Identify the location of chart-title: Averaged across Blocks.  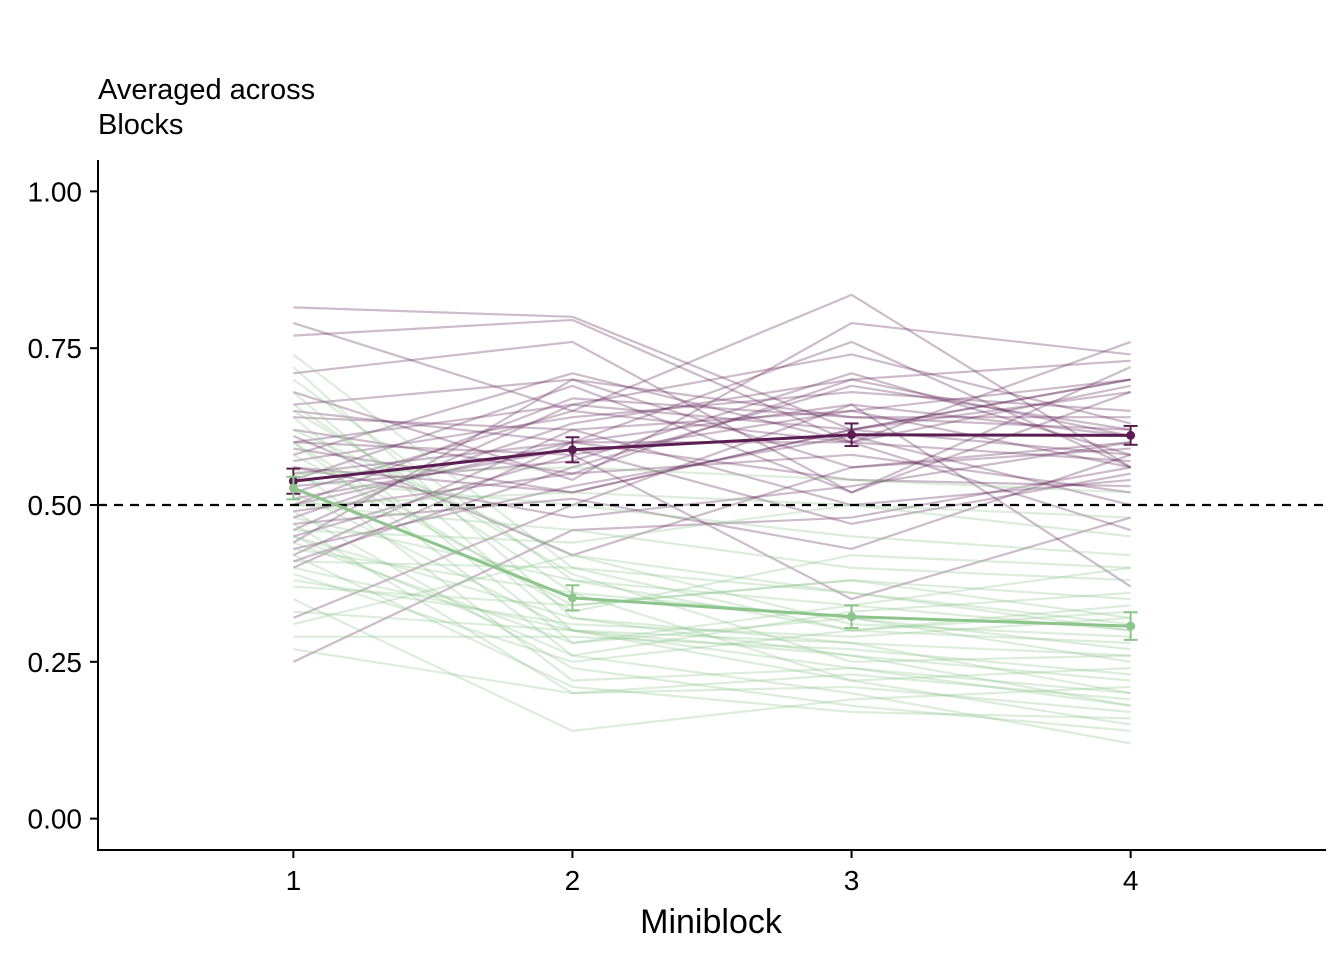
(206, 107).